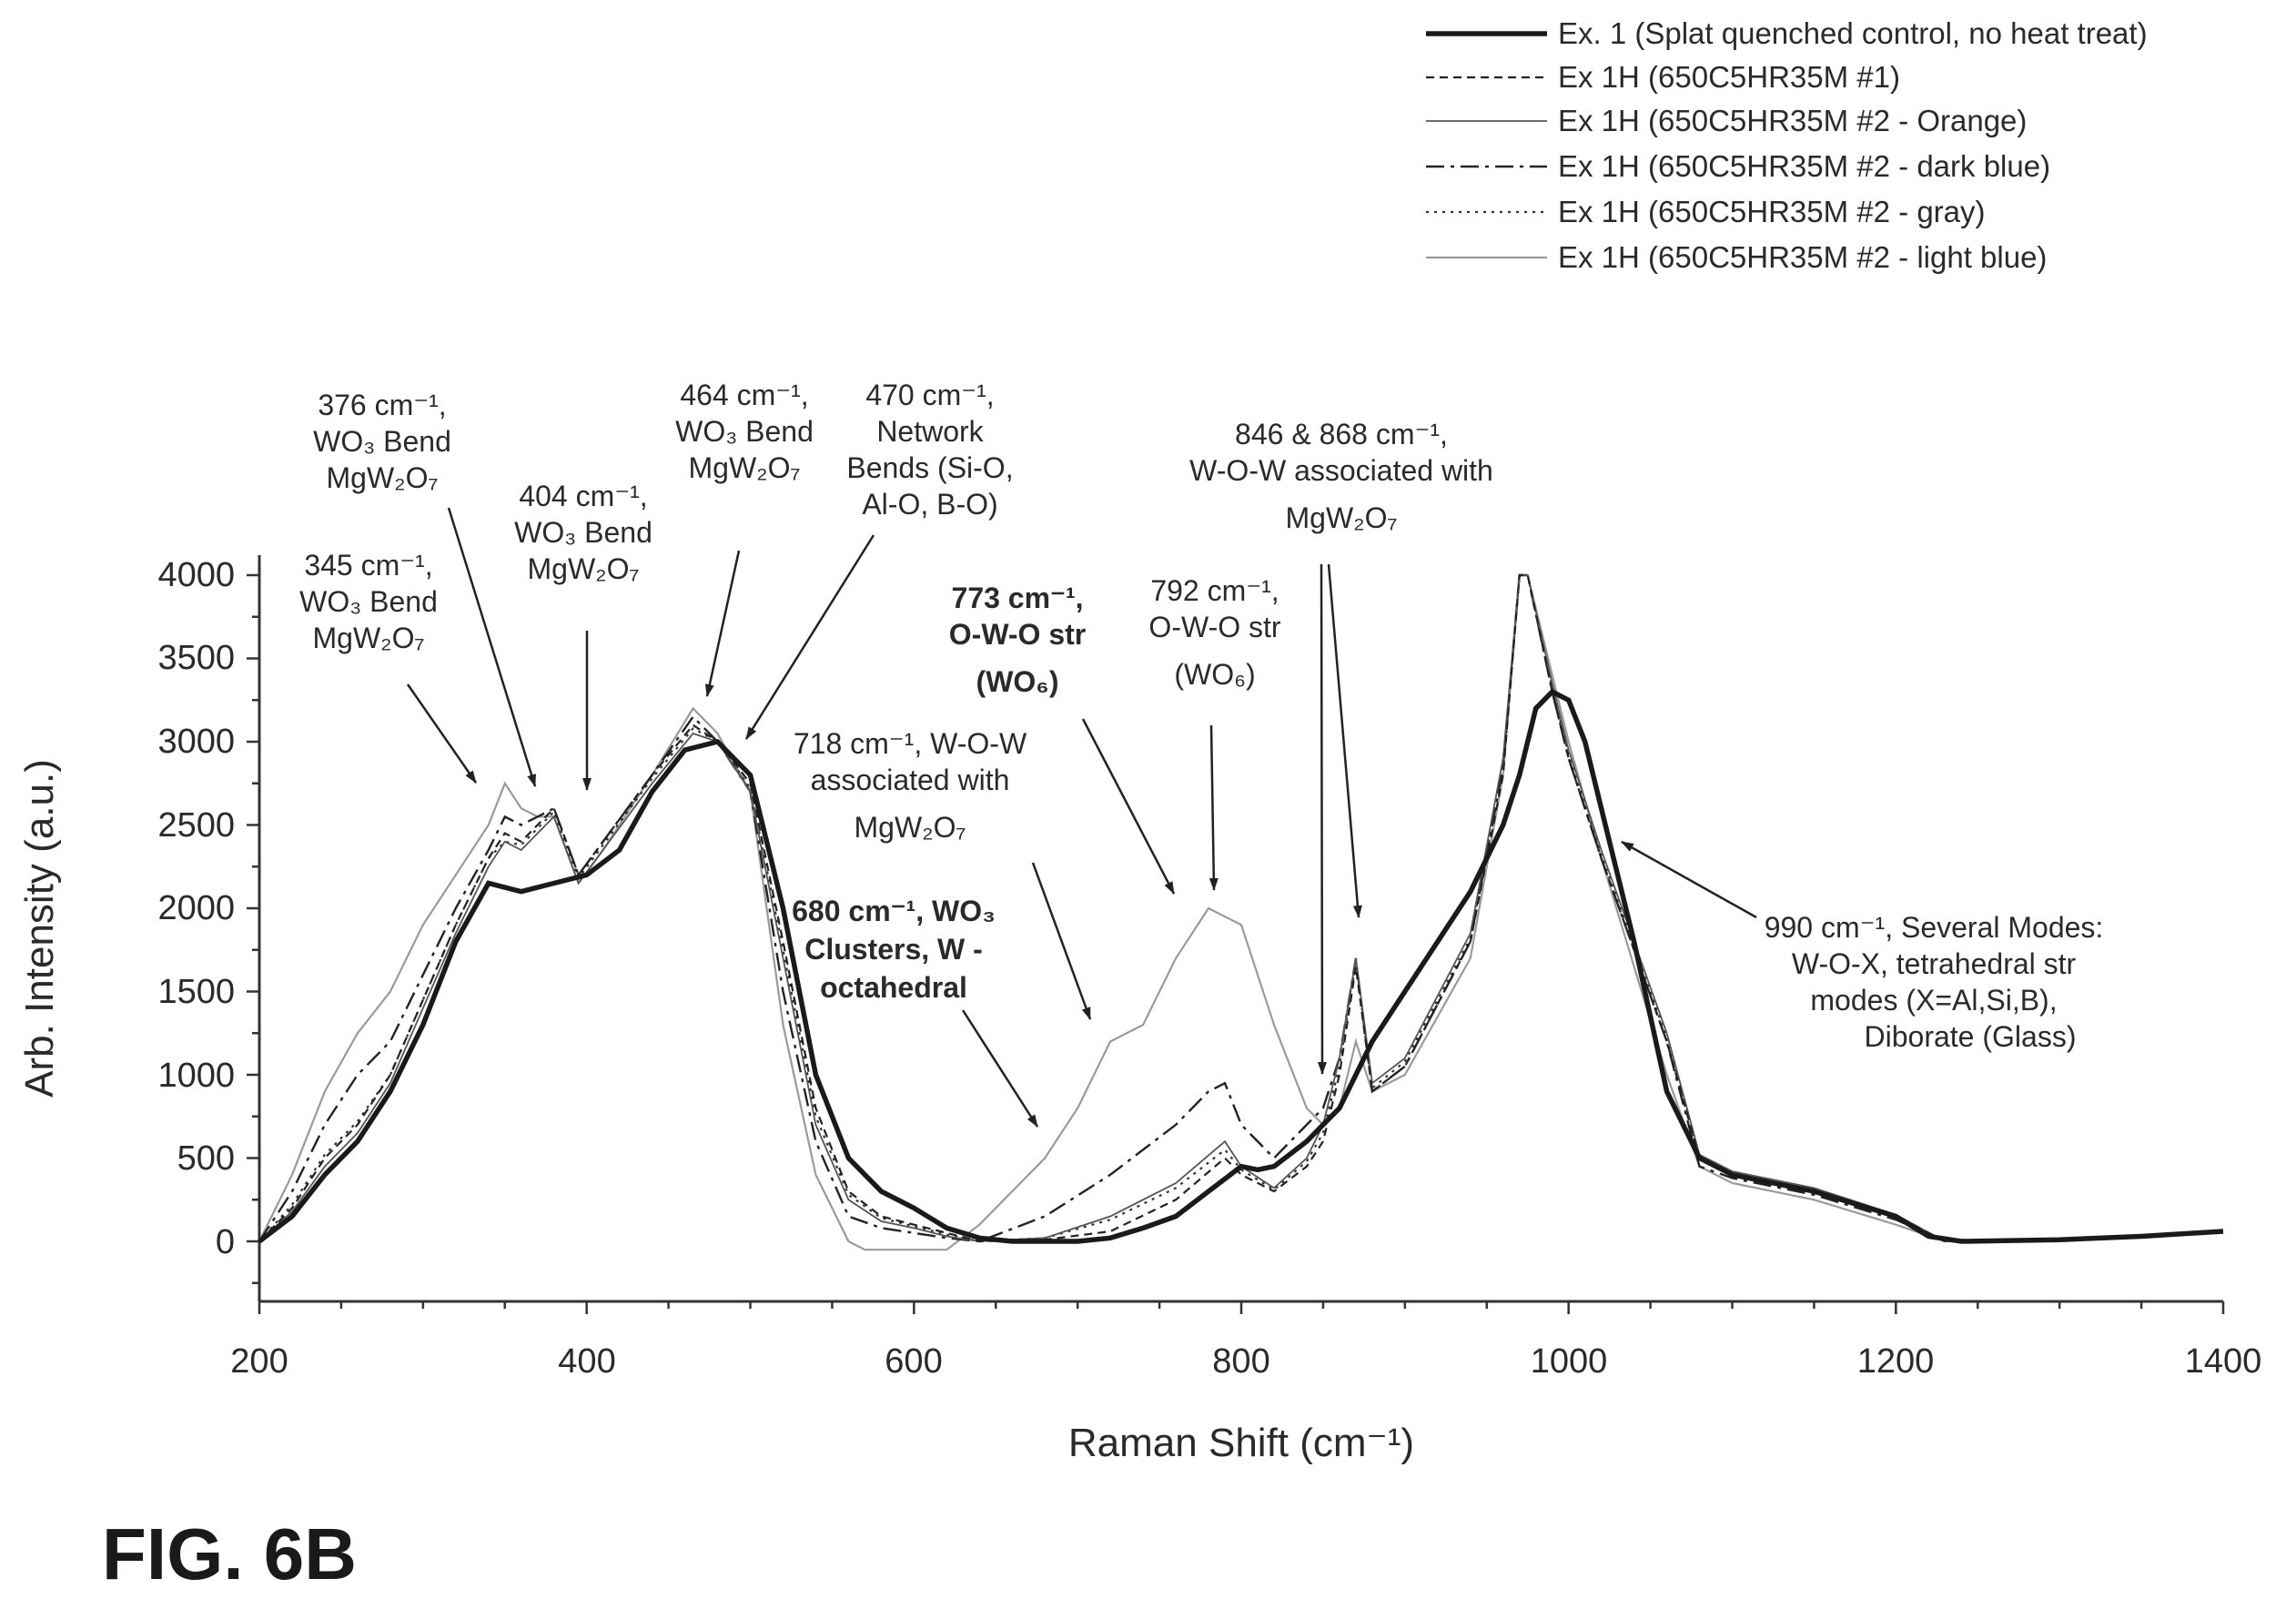 This screenshot has width=2296, height=1599. I want to click on x-axis-title: Raman Shift (cm⁻¹), so click(1241, 1443).